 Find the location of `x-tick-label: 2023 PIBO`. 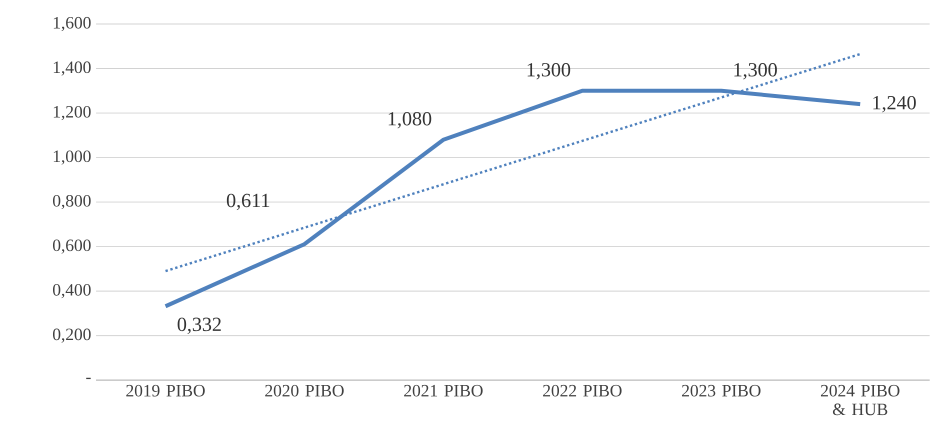

x-tick-label: 2023 PIBO is located at coordinates (721, 390).